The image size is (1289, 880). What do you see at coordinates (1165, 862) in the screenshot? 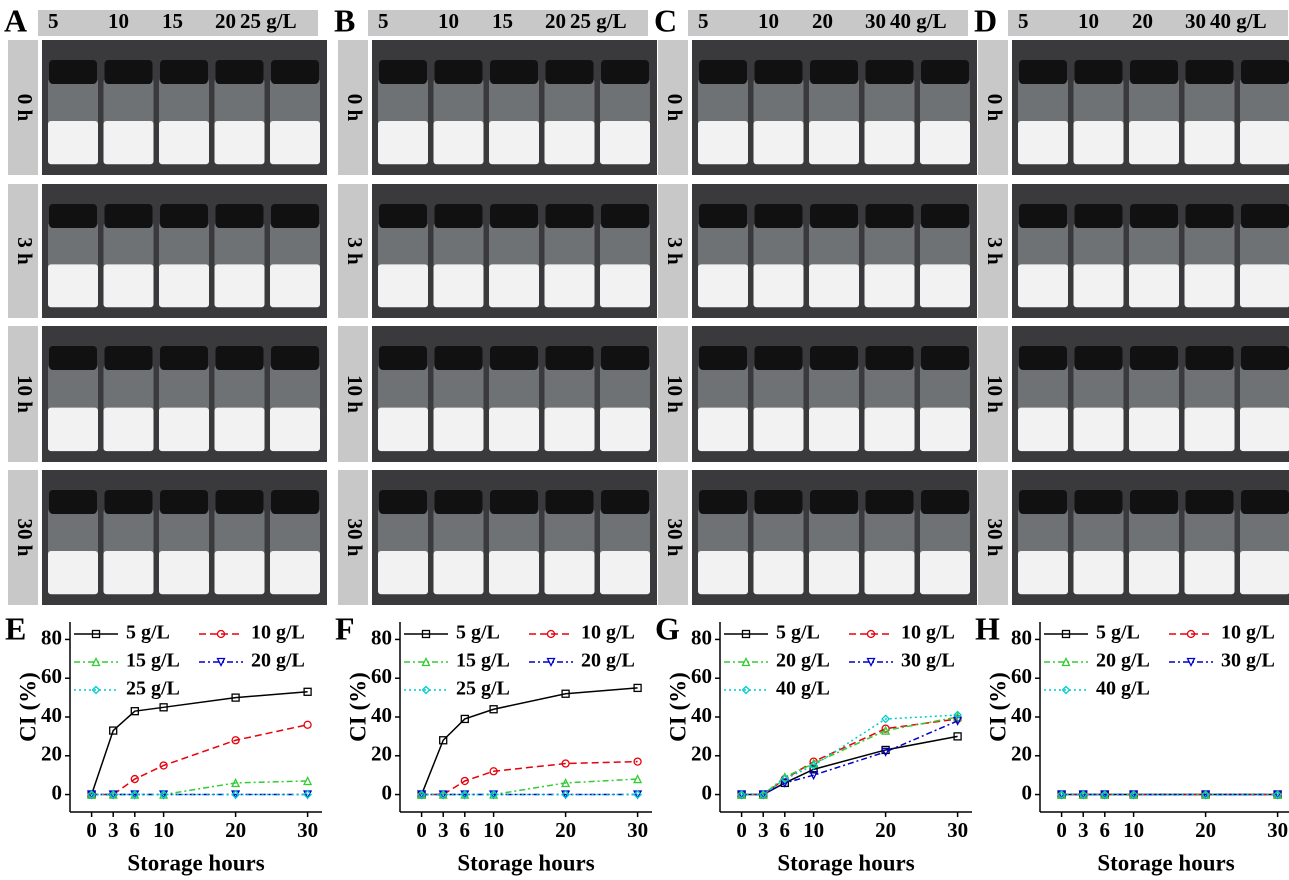
I see `x-axis-label: Storage hours` at bounding box center [1165, 862].